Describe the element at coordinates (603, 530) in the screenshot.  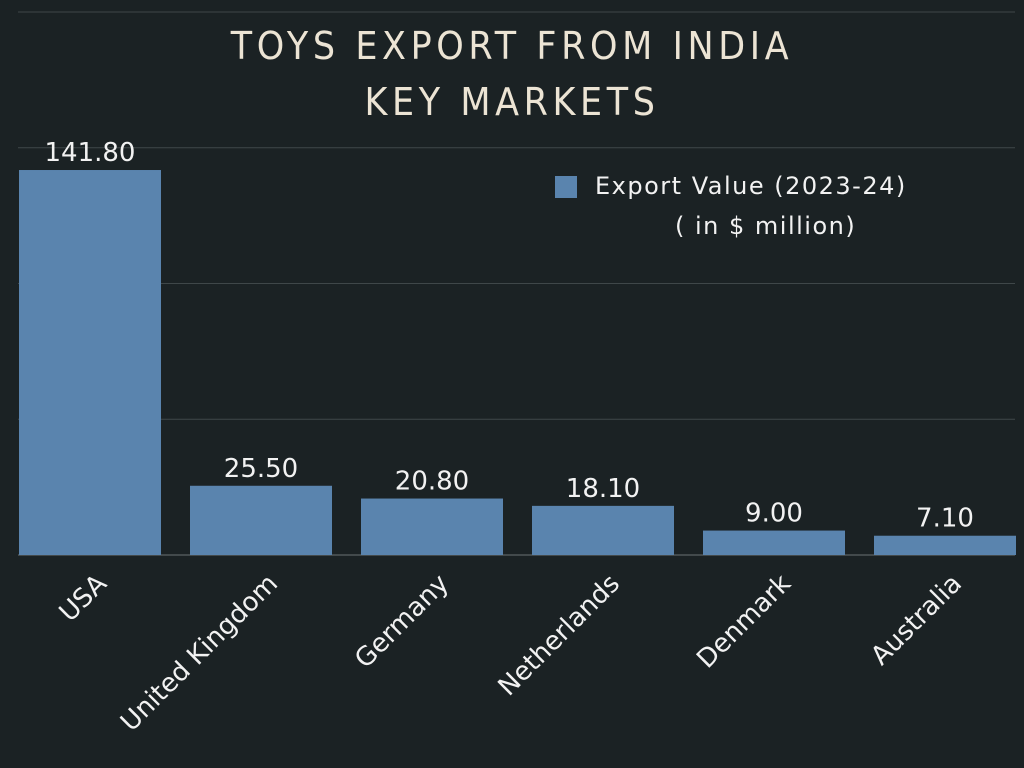
I see `bar-netherlands` at that location.